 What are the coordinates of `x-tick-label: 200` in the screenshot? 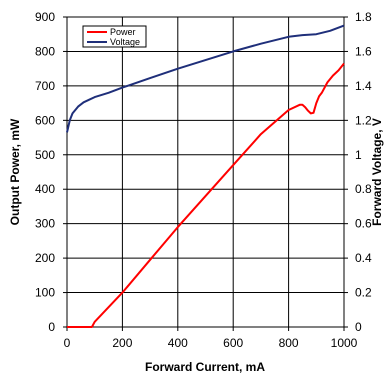 It's located at (122, 343).